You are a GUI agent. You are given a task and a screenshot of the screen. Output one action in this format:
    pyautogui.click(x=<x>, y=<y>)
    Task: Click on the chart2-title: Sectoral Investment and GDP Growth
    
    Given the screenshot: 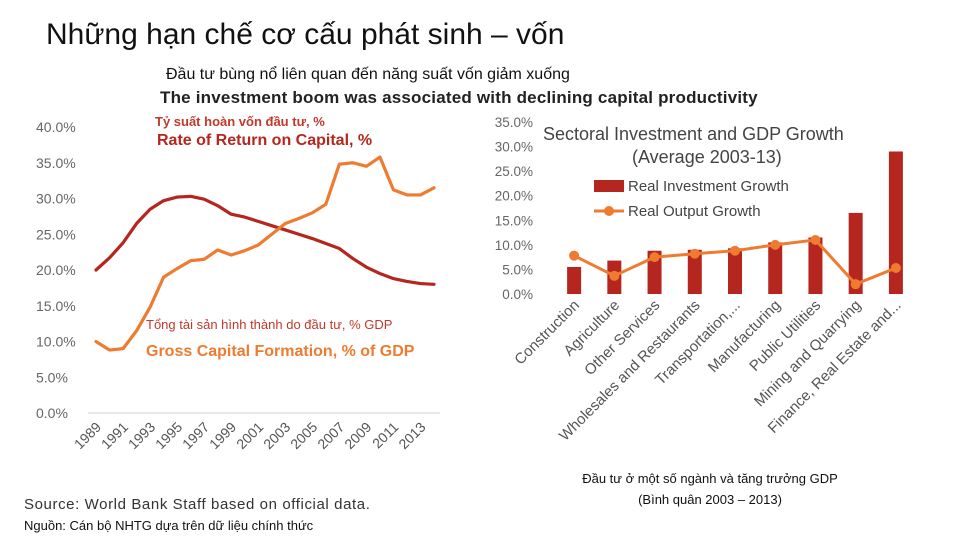 What is the action you would take?
    pyautogui.click(x=693, y=134)
    